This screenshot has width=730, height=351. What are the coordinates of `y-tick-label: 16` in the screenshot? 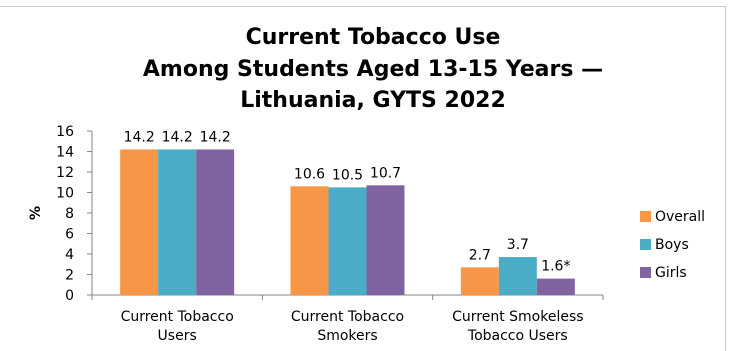 It's located at (65, 132).